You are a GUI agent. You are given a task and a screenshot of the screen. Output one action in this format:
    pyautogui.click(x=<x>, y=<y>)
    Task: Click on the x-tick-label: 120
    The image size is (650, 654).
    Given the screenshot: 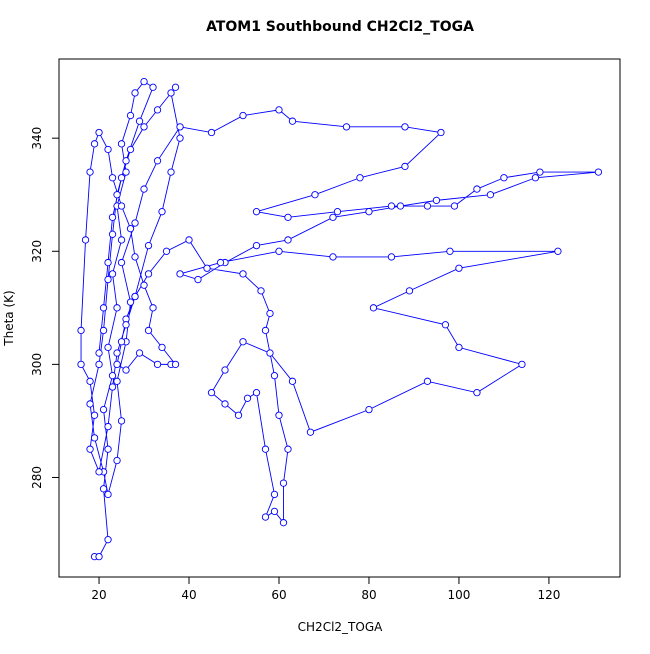 What is the action you would take?
    pyautogui.click(x=548, y=595)
    